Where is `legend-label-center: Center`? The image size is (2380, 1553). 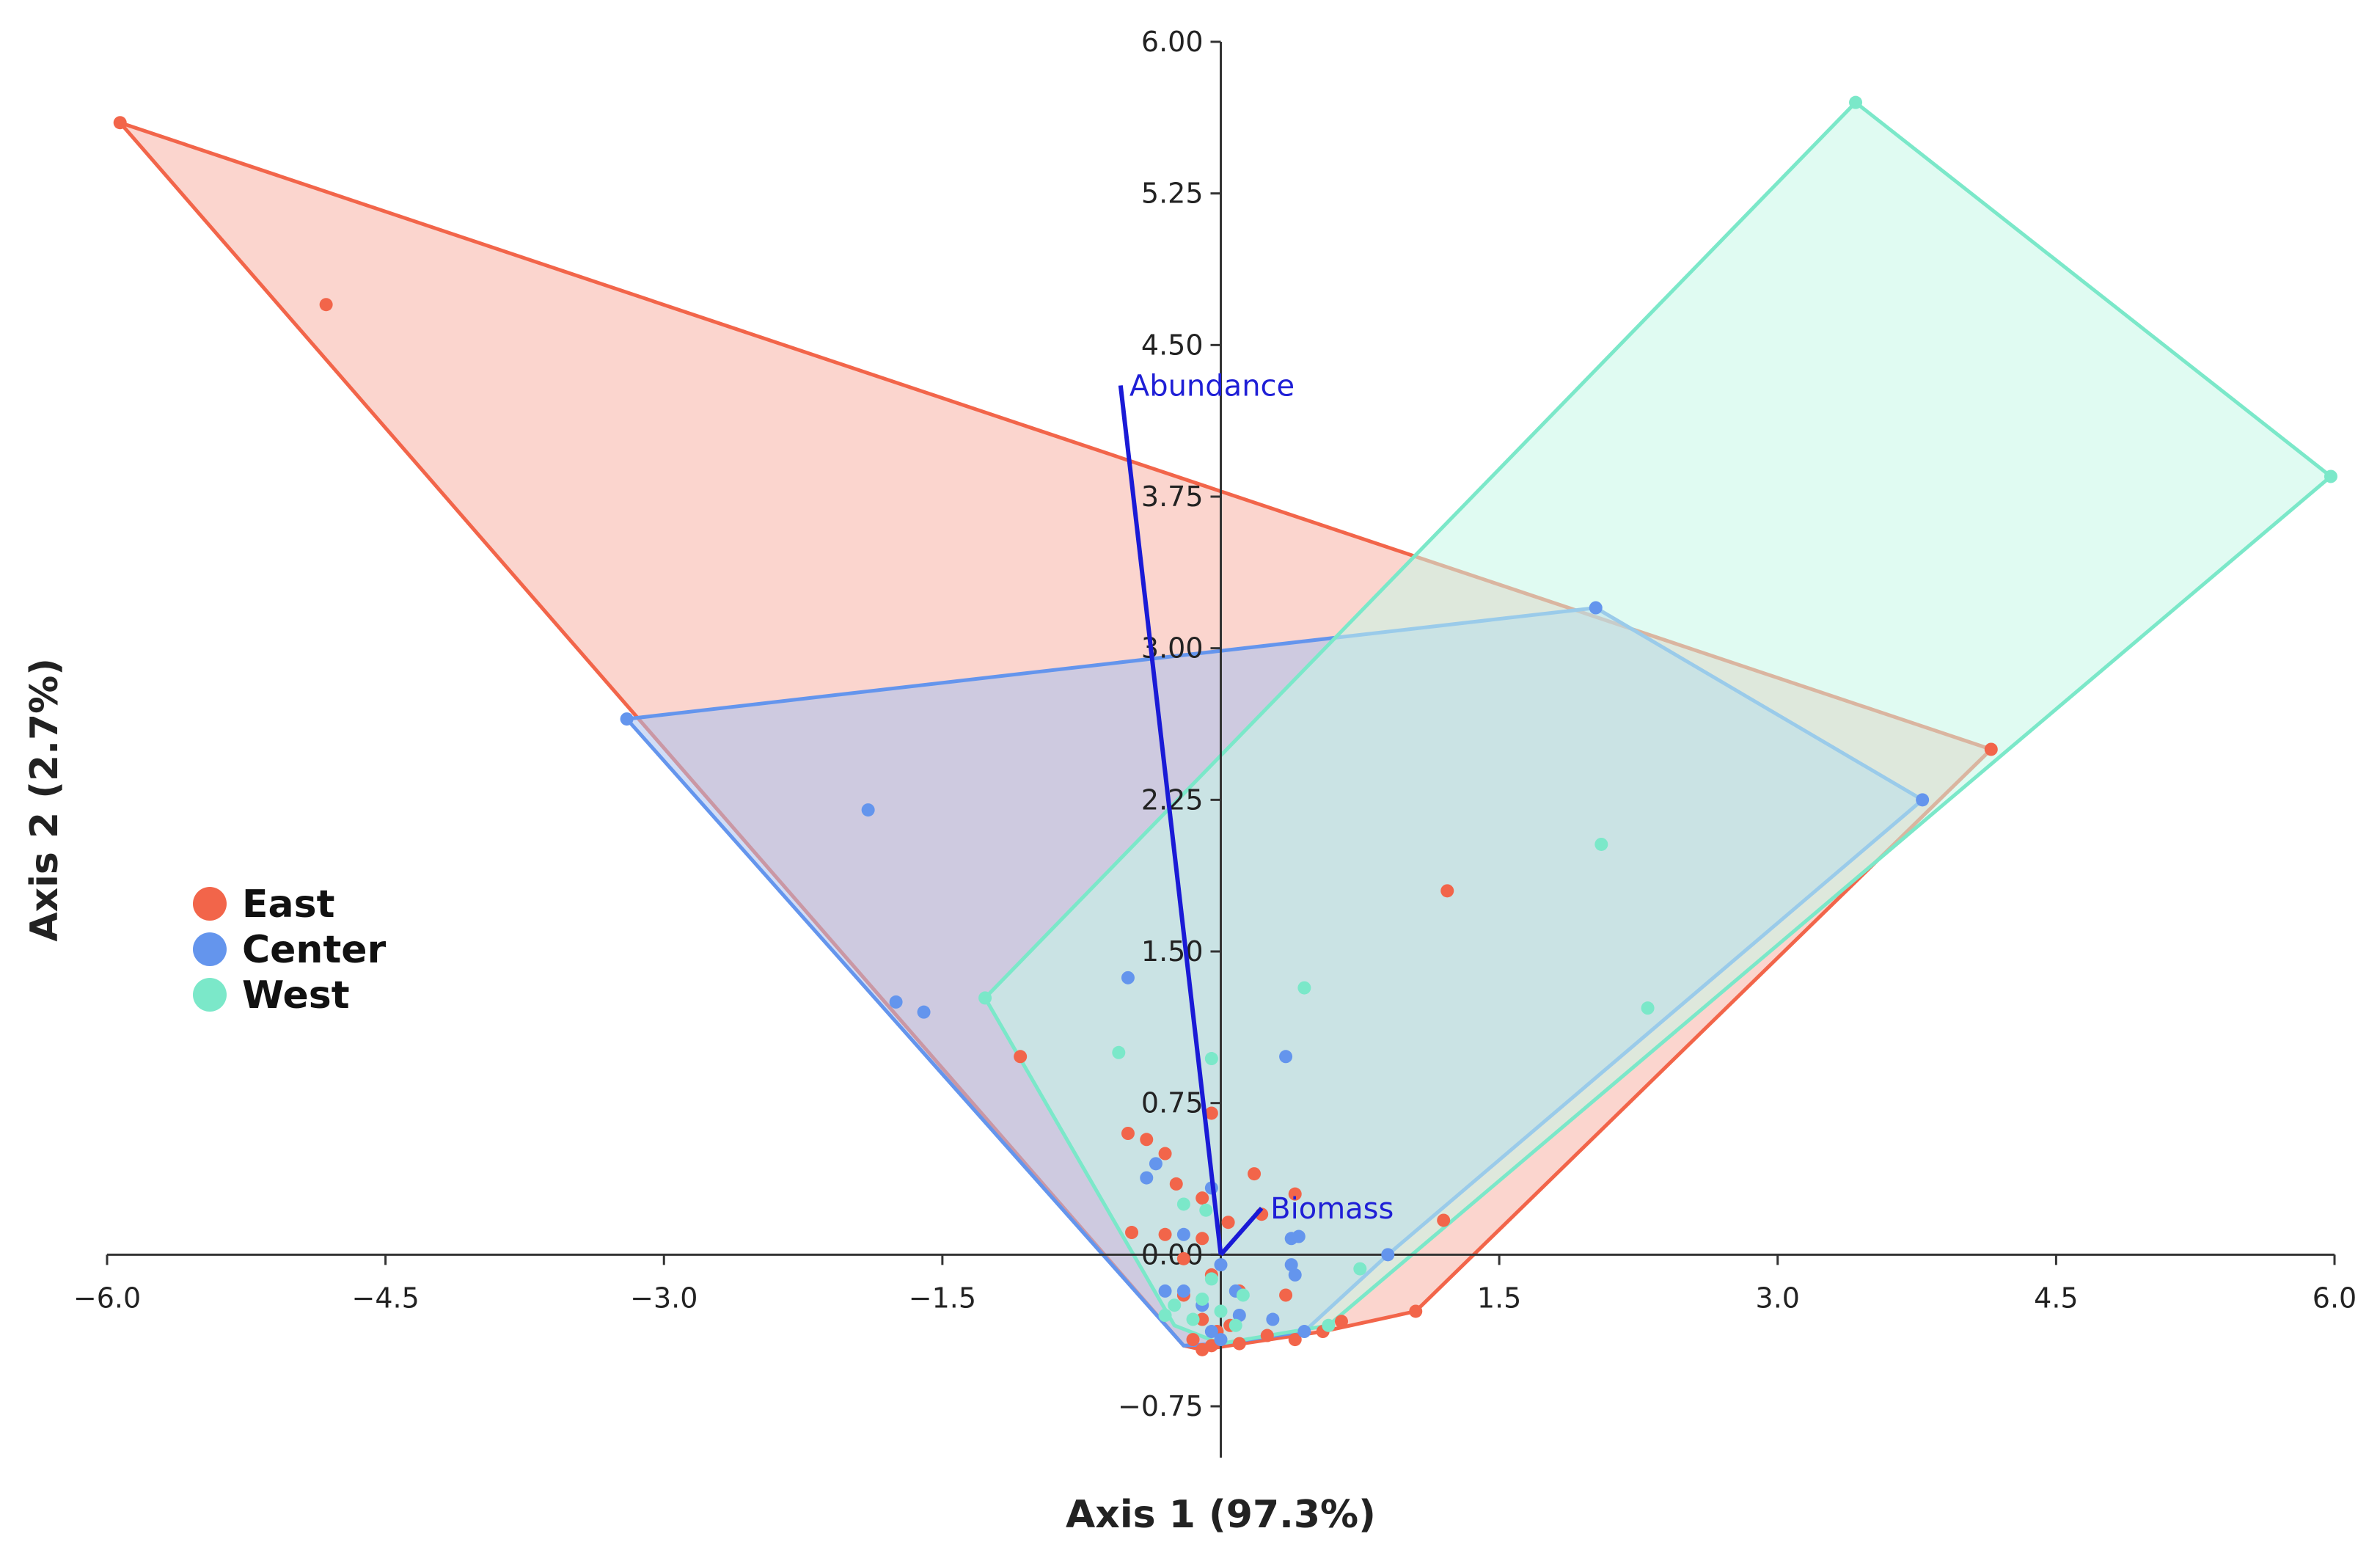
legend-label-center: Center is located at coordinates (315, 950).